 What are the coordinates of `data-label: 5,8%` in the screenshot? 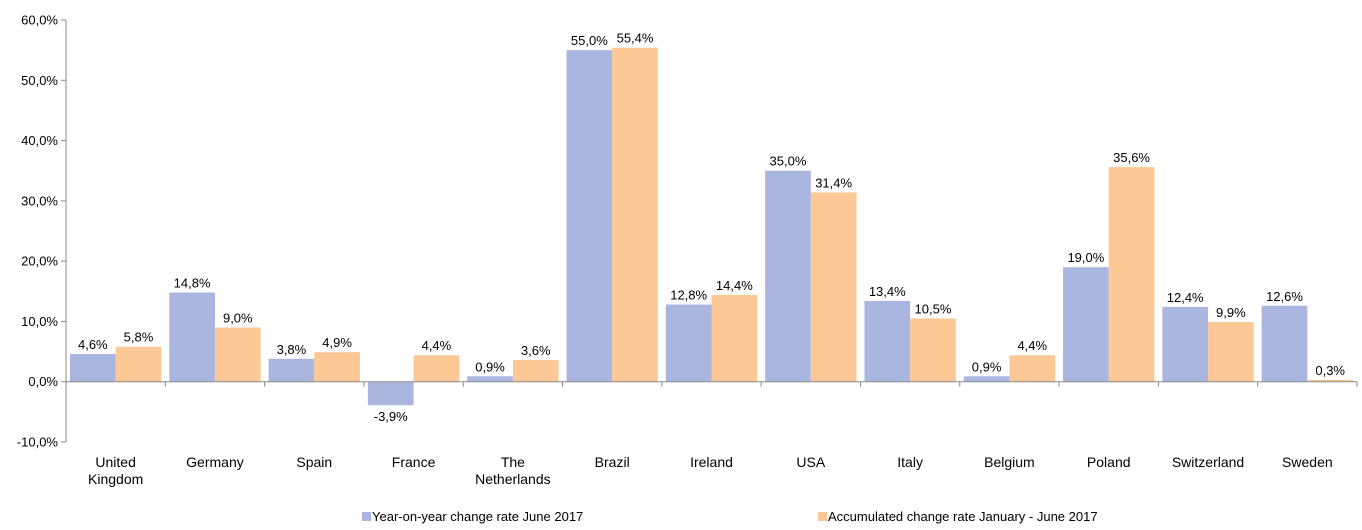 It's located at (139, 337).